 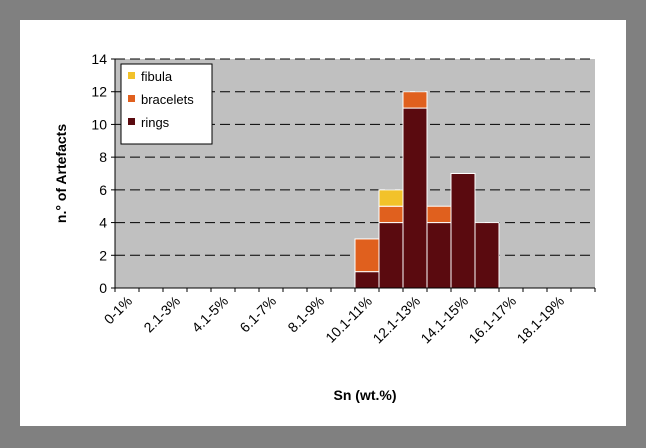 I want to click on legend-box, so click(x=166, y=104).